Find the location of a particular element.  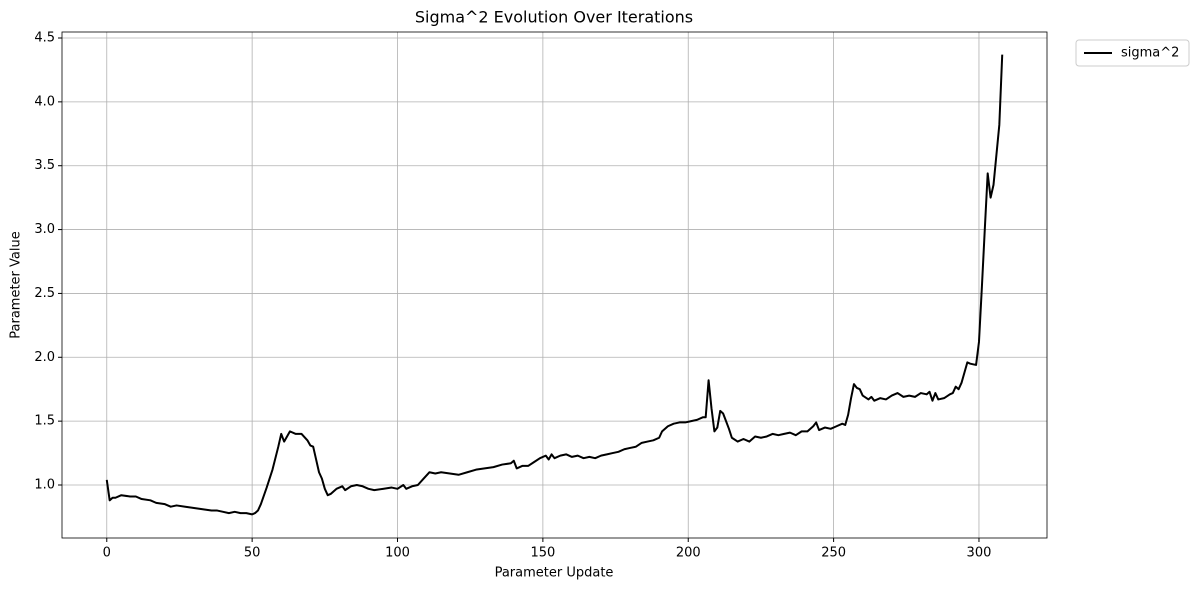

y-axis-label: Parameter Value is located at coordinates (16, 284).